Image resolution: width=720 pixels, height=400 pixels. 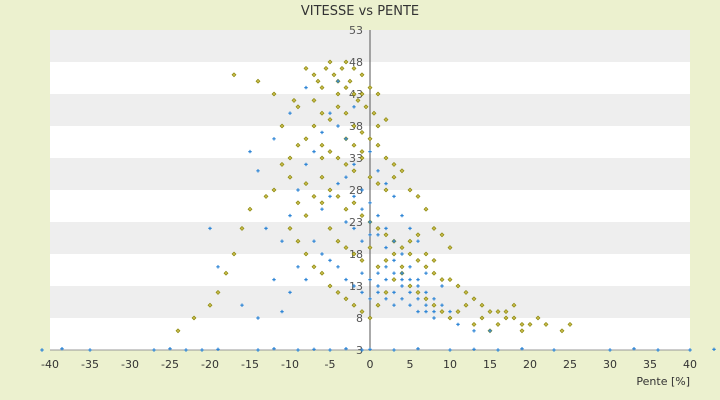 What do you see at coordinates (370, 364) in the screenshot?
I see `x-tick-label: 0` at bounding box center [370, 364].